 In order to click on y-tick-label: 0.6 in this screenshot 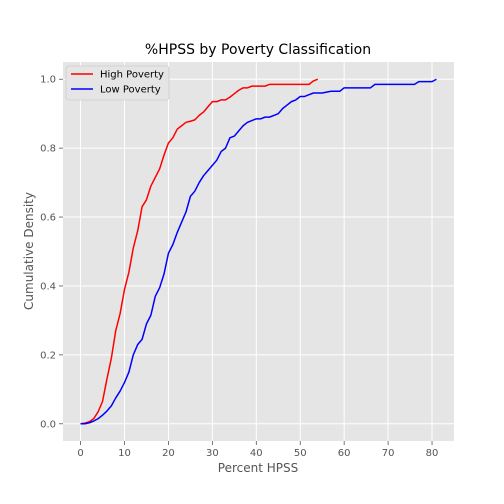, I will do `click(48, 218)`.